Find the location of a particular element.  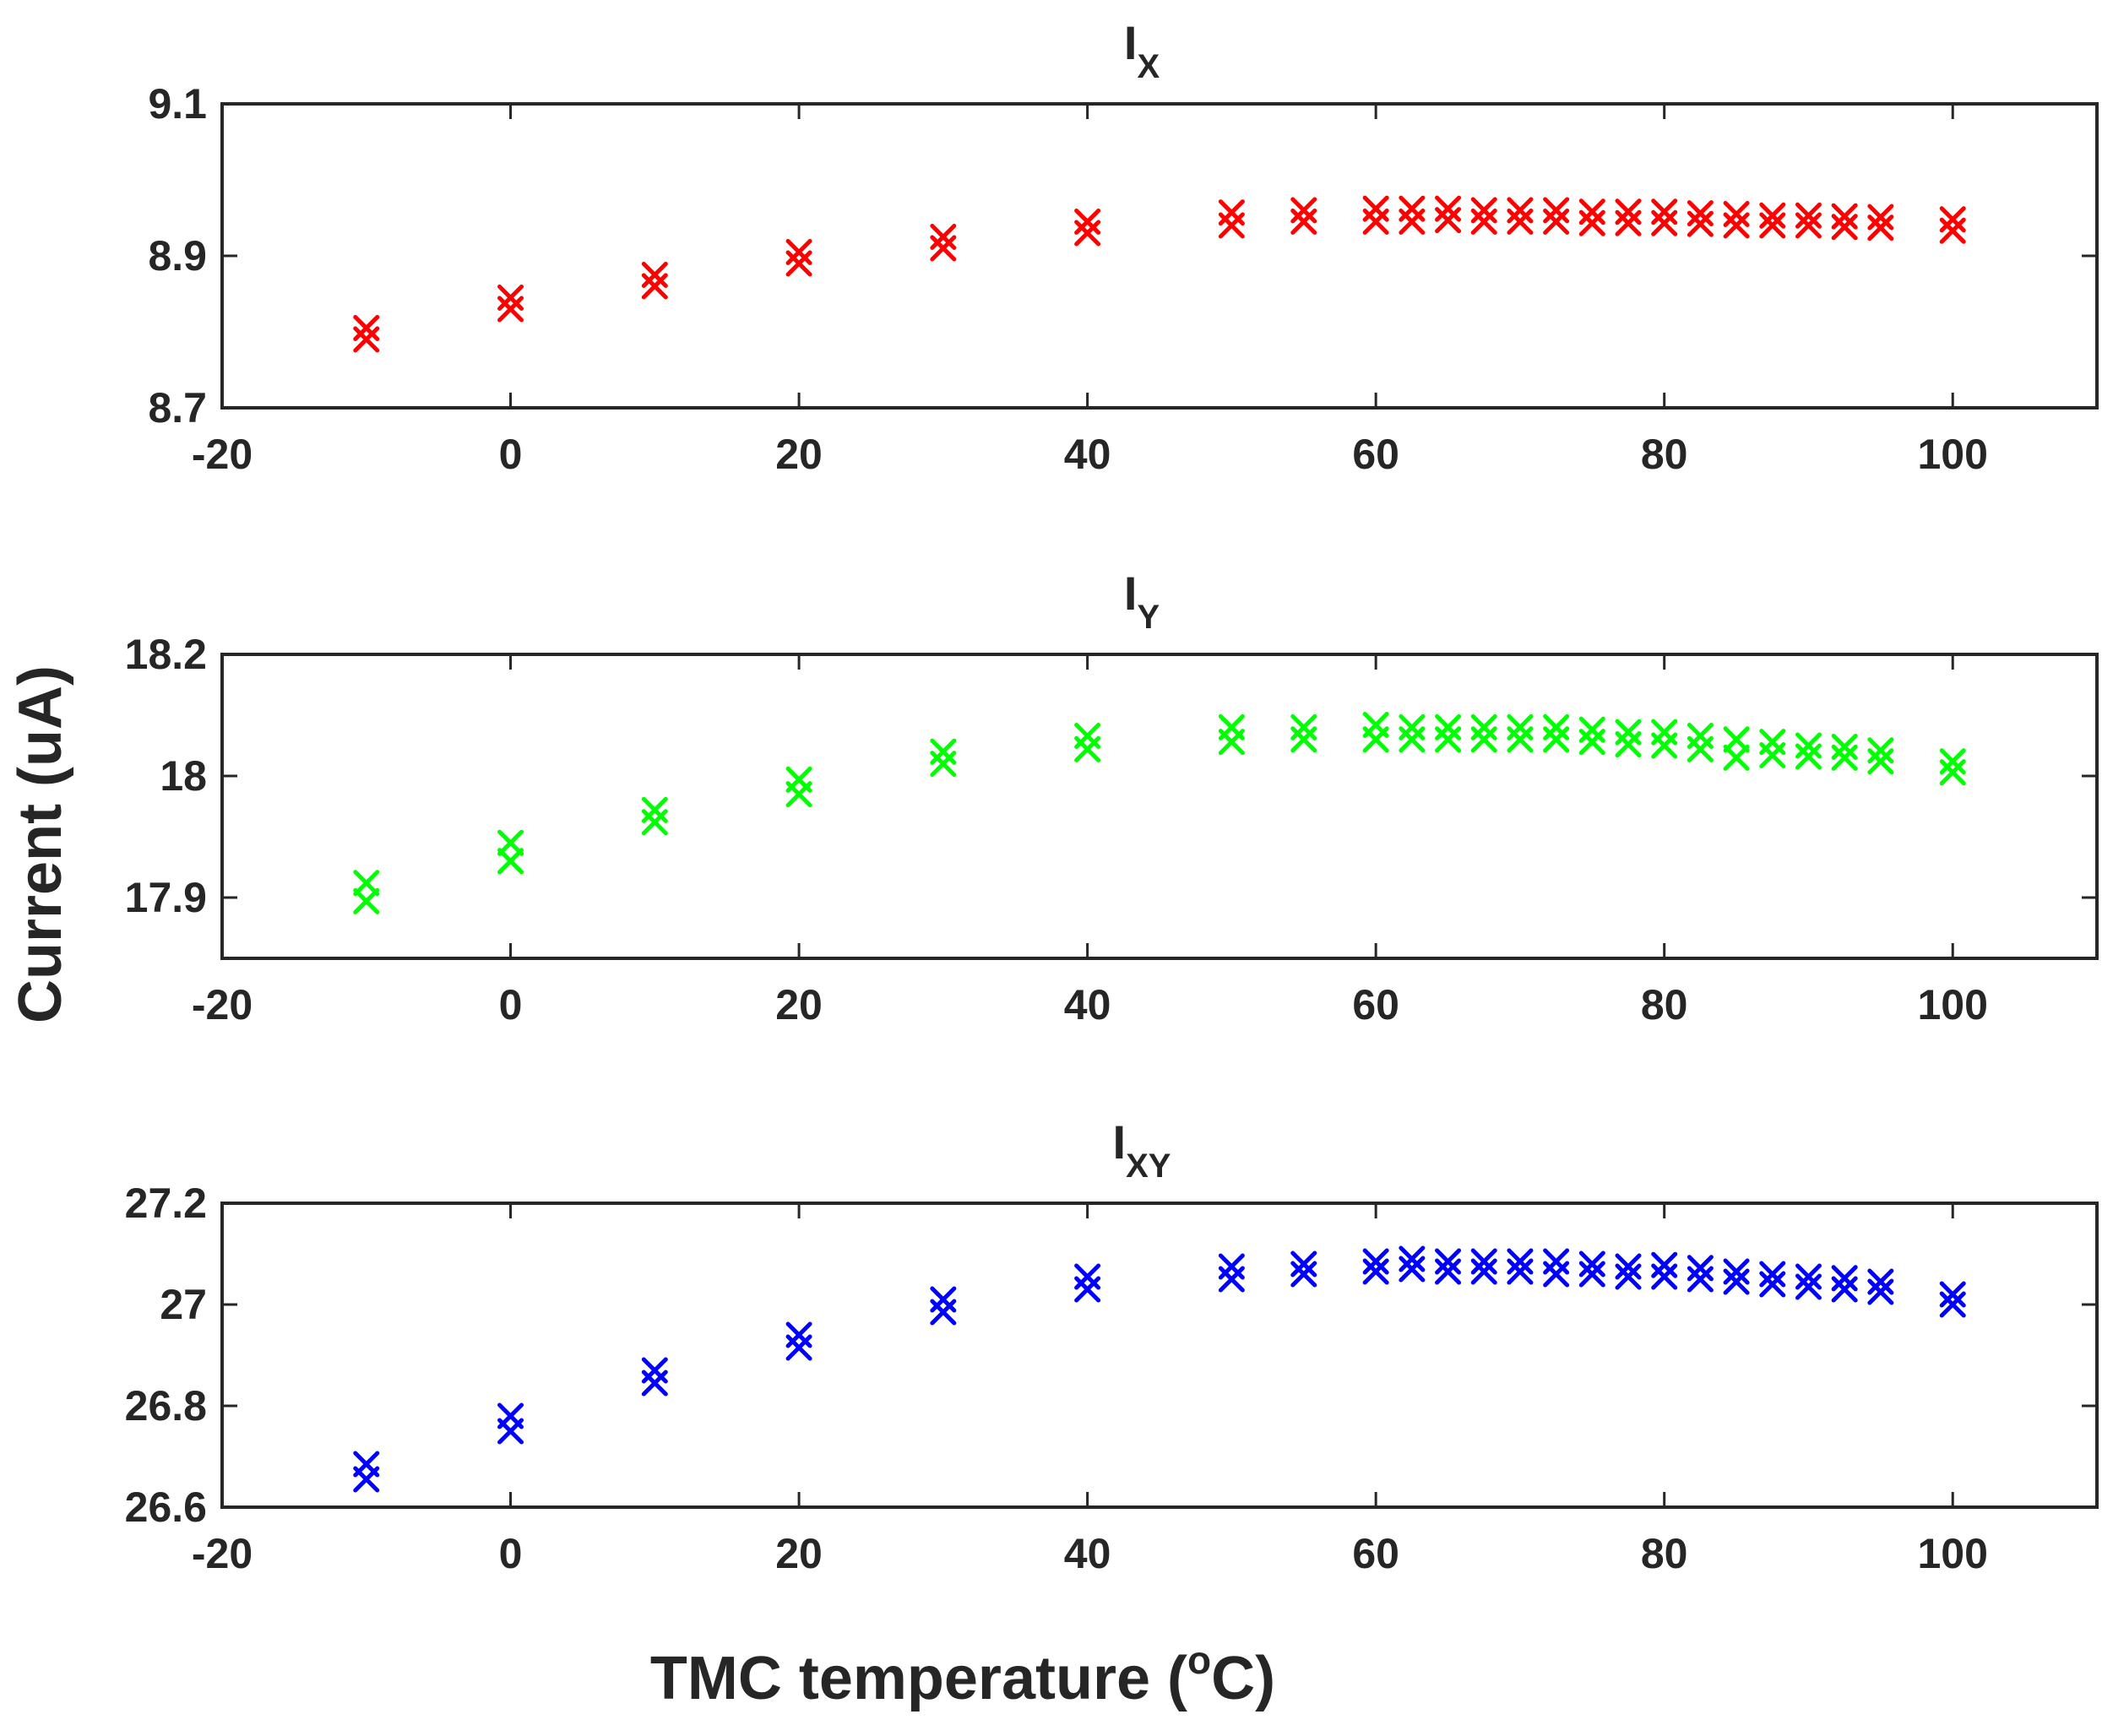

ixy-x-tick-label: 100 is located at coordinates (1953, 1554).